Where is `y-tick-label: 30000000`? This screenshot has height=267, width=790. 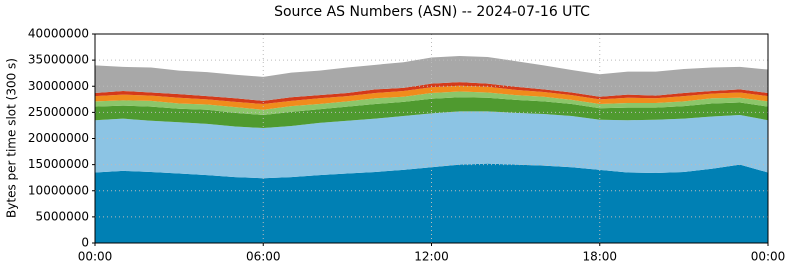
y-tick-label: 30000000 is located at coordinates (58, 86).